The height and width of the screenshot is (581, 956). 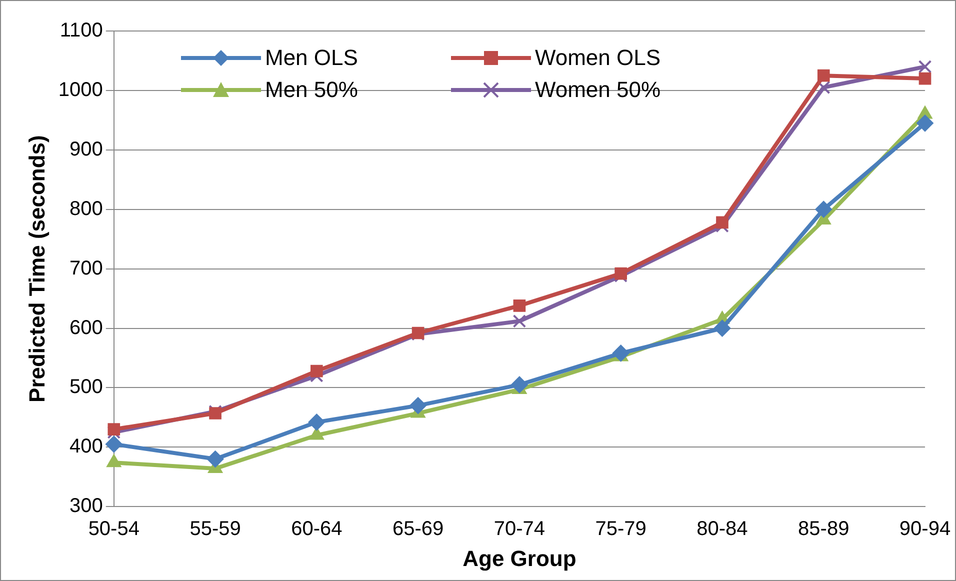 I want to click on x-tick-label: 55-59, so click(x=215, y=529).